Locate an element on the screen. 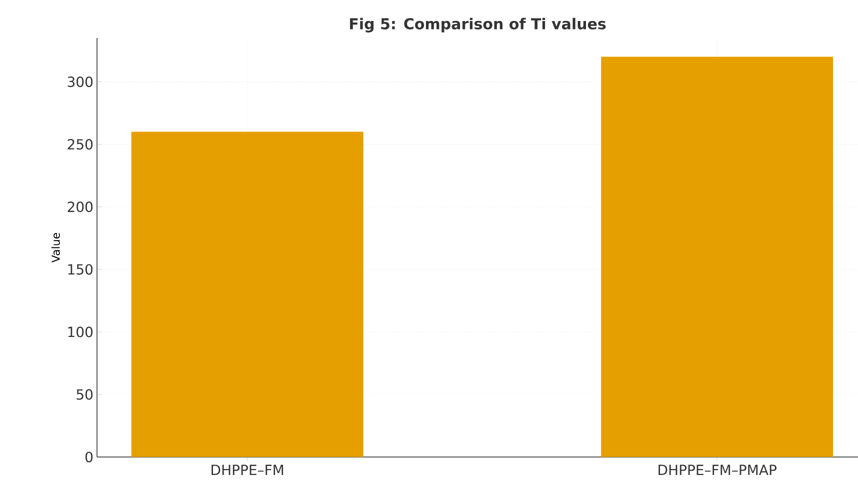 The width and height of the screenshot is (858, 483). y-tick-label: 150 is located at coordinates (80, 269).